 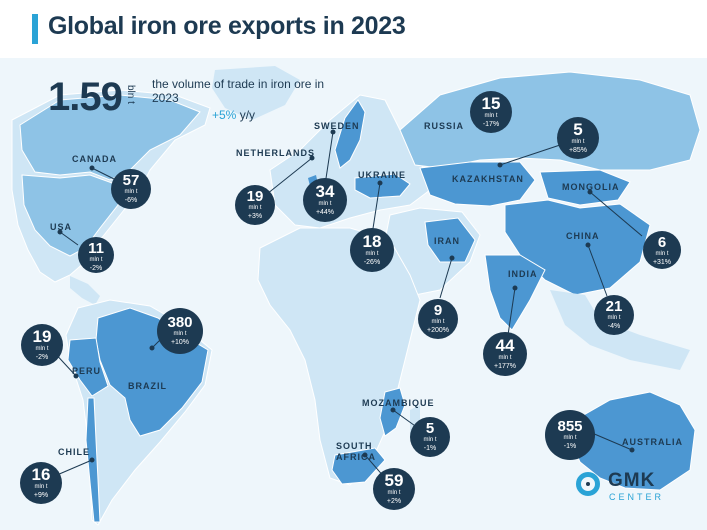 I want to click on header: Global iron ore exports in 2023, so click(x=353, y=29).